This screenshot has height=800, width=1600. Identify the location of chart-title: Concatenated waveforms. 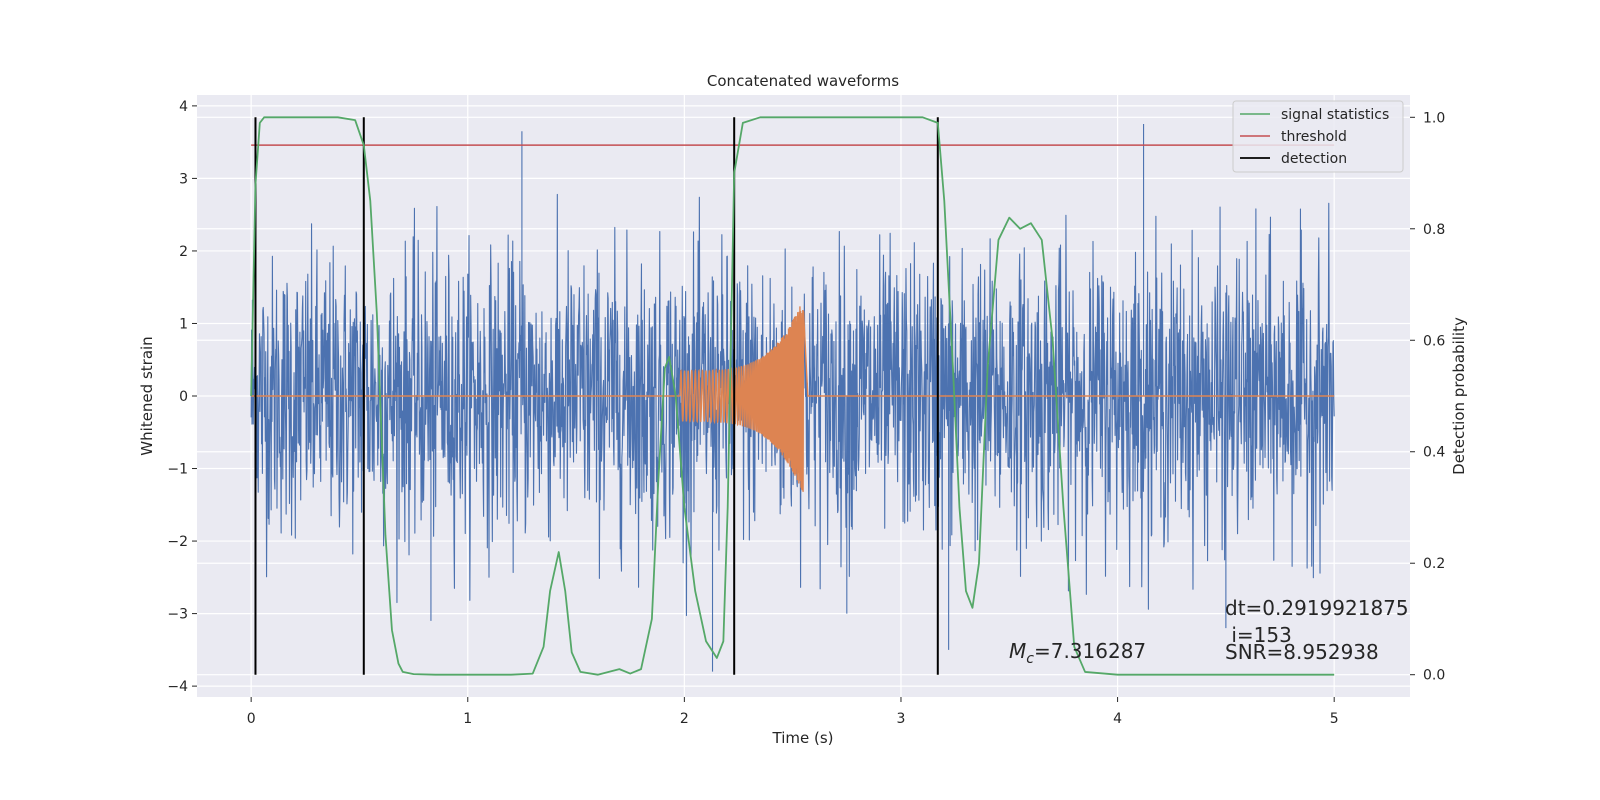
(803, 81).